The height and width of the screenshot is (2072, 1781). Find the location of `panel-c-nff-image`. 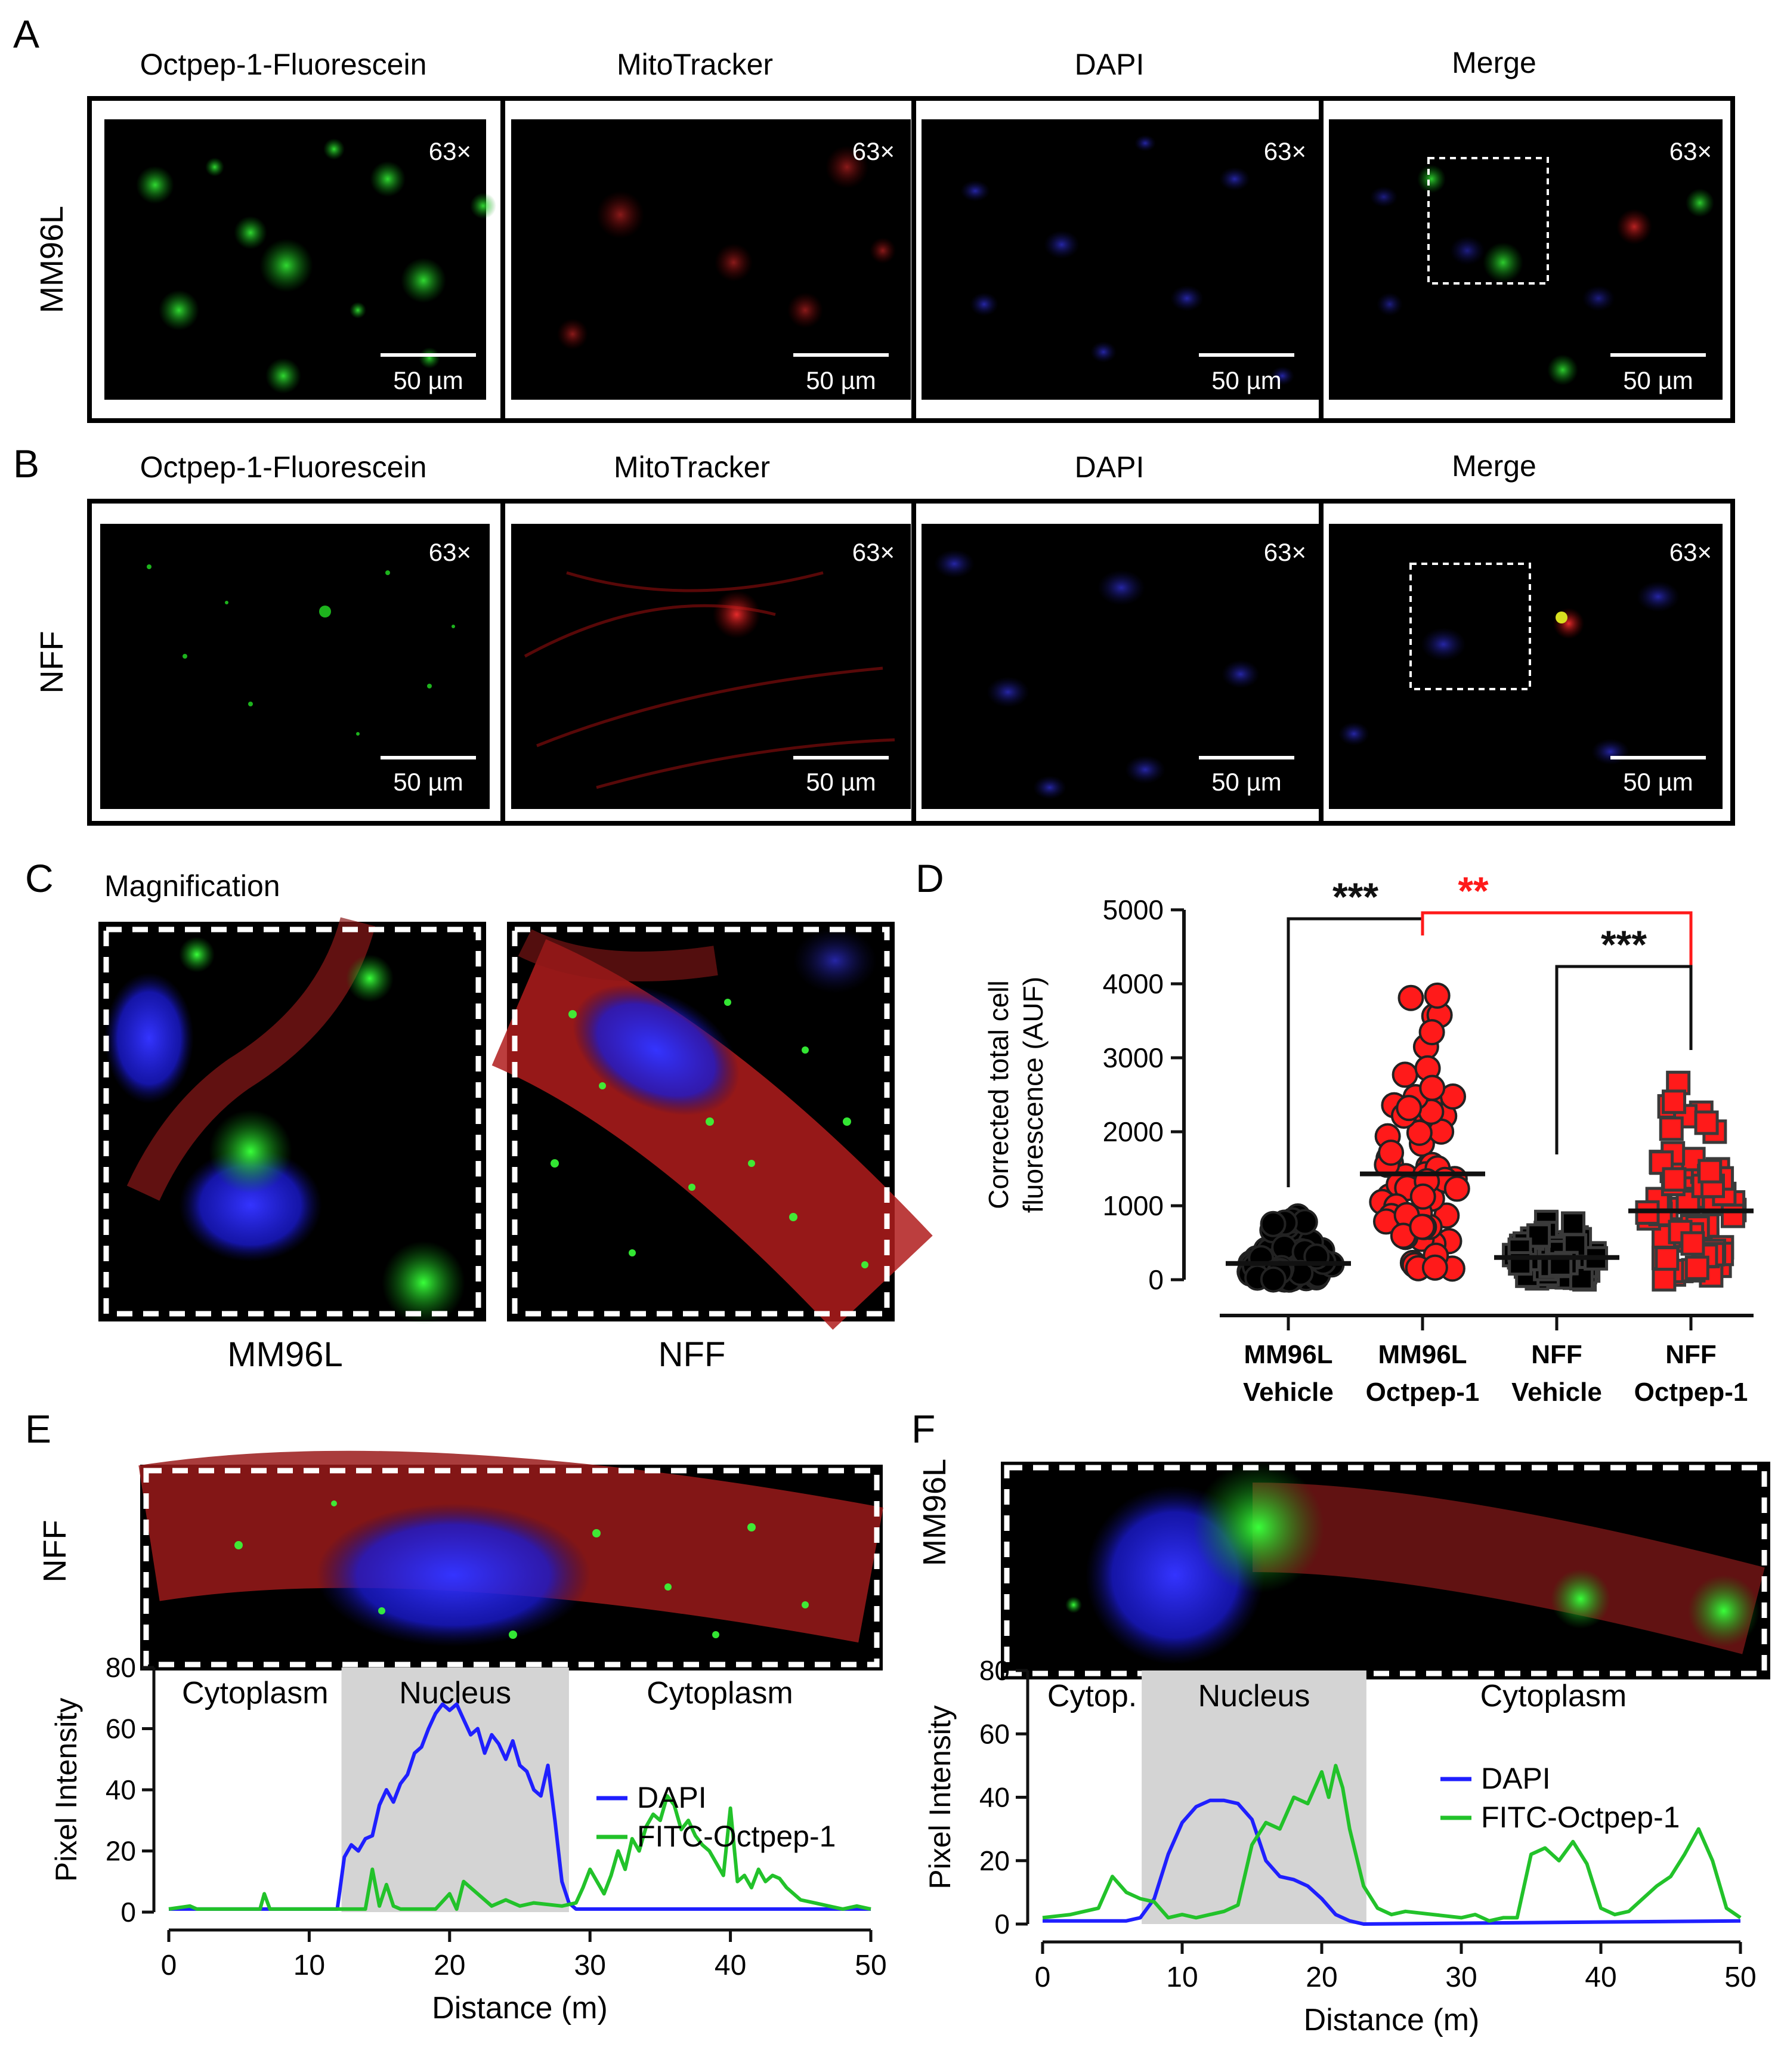

panel-c-nff-image is located at coordinates (712, 1126).